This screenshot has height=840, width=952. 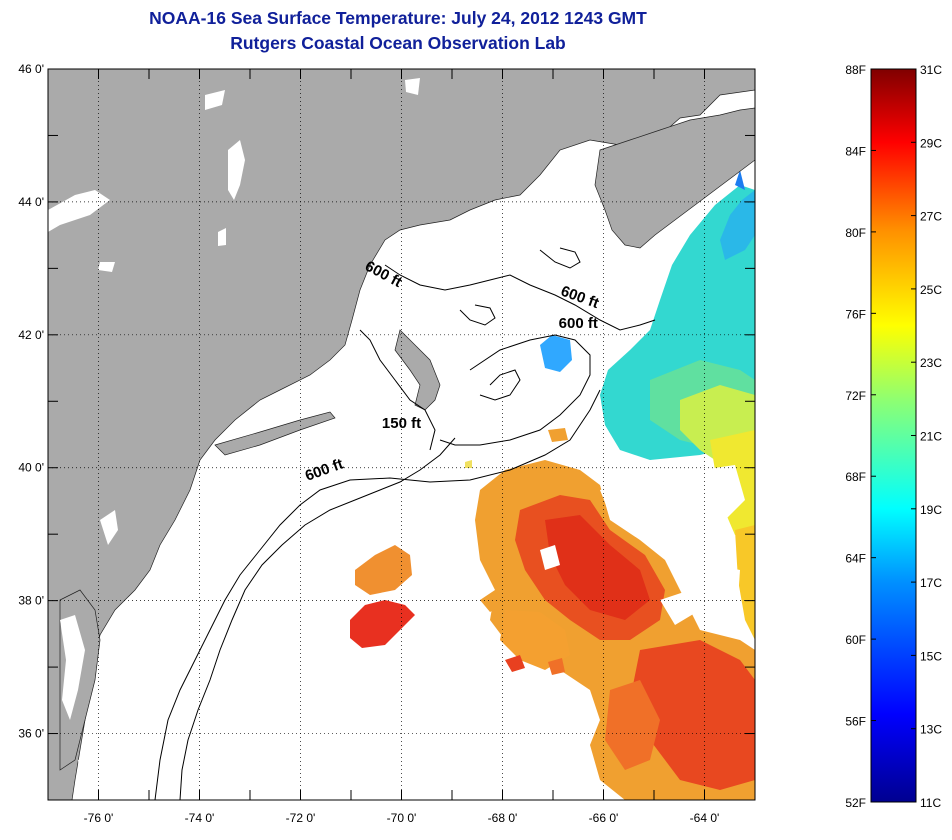 I want to click on colorbar-f-label: 80F, so click(x=855, y=233).